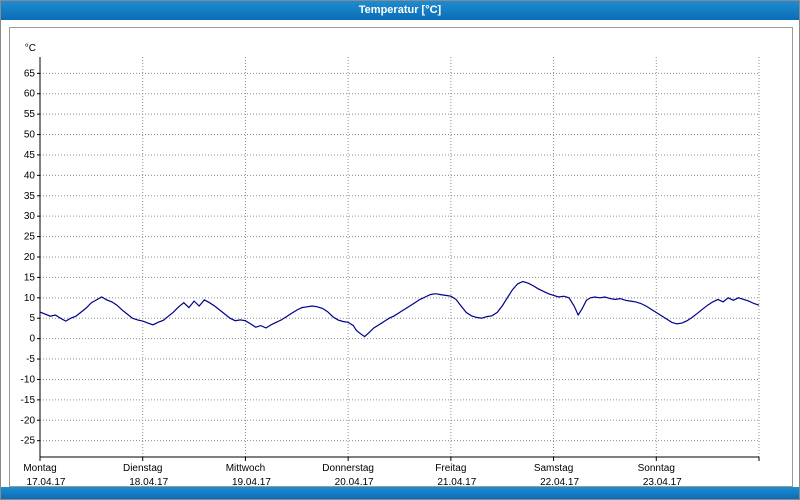 The width and height of the screenshot is (800, 500). Describe the element at coordinates (30, 237) in the screenshot. I see `svg-text: 25` at that location.